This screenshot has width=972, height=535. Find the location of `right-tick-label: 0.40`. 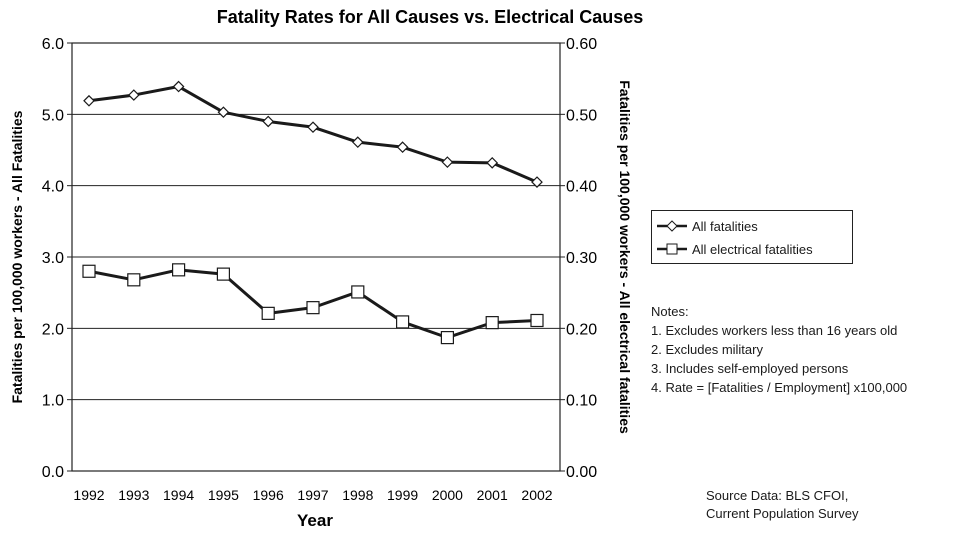

right-tick-label: 0.40 is located at coordinates (581, 187).